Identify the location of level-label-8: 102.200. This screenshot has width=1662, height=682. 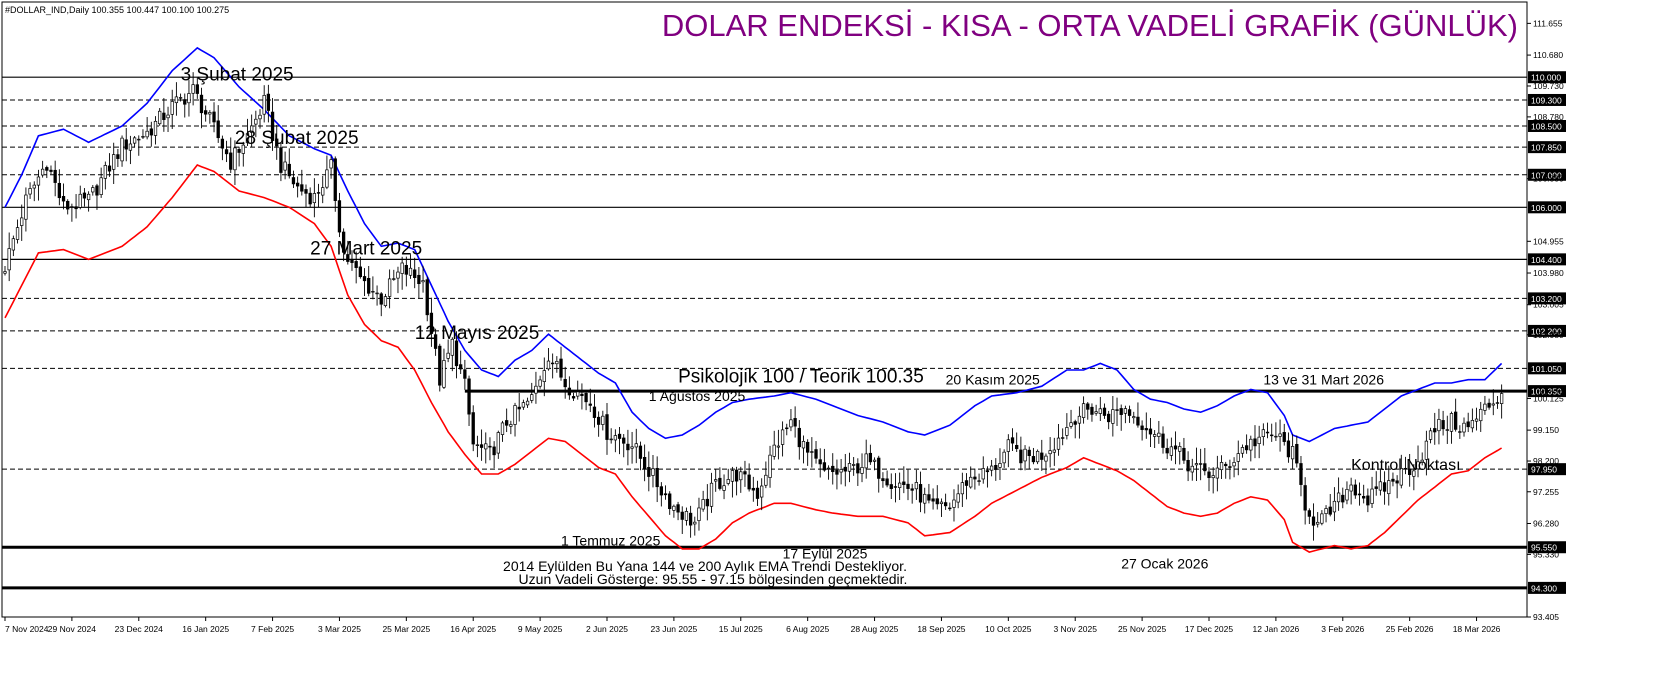
(1546, 331).